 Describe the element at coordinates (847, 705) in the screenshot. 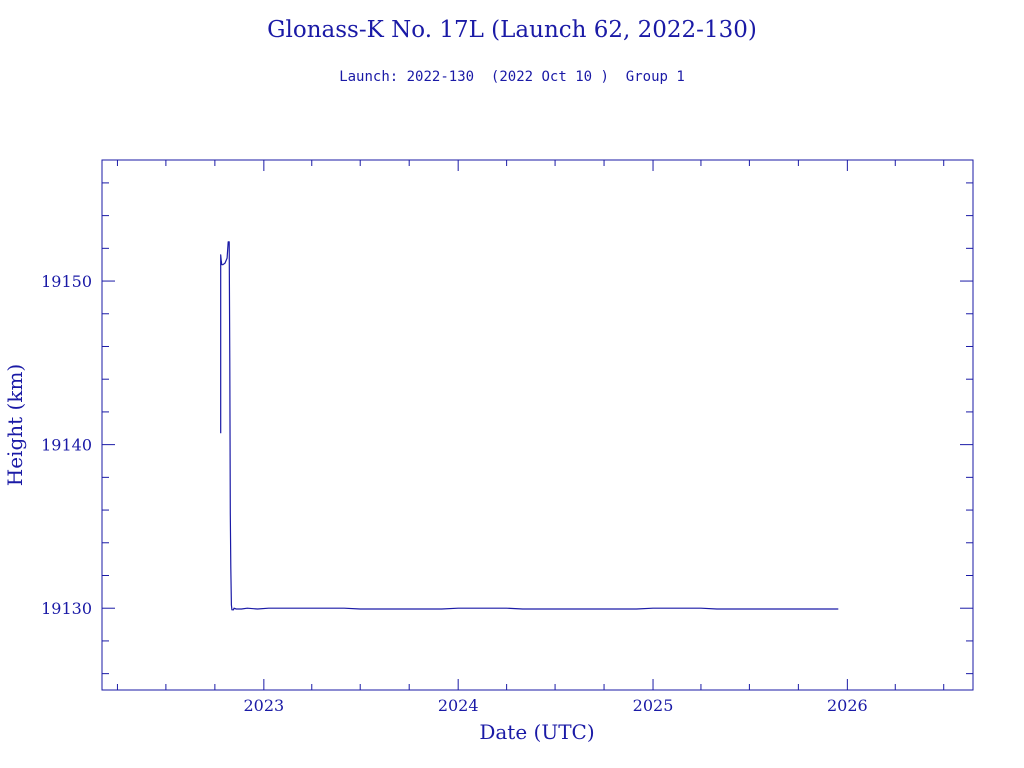

I see `x-tick-label: 2026` at that location.